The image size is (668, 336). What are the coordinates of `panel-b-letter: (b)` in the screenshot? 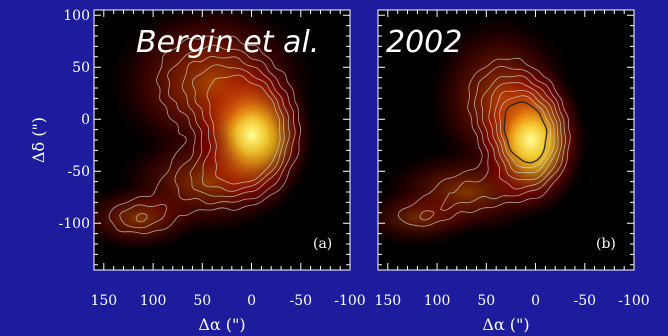 It's located at (606, 244).